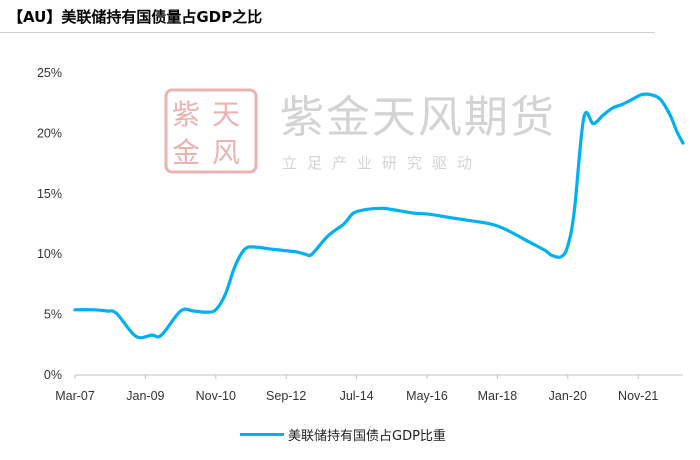  Describe the element at coordinates (53, 375) in the screenshot. I see `y-tick-label: 0%` at that location.